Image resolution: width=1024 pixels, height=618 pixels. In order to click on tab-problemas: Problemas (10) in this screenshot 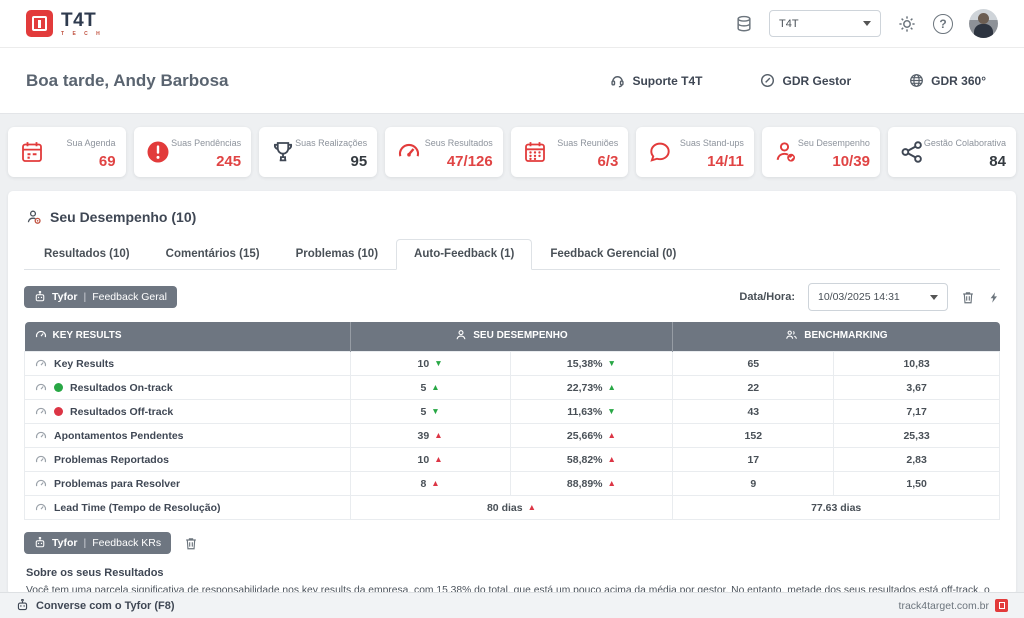, I will do `click(337, 254)`.